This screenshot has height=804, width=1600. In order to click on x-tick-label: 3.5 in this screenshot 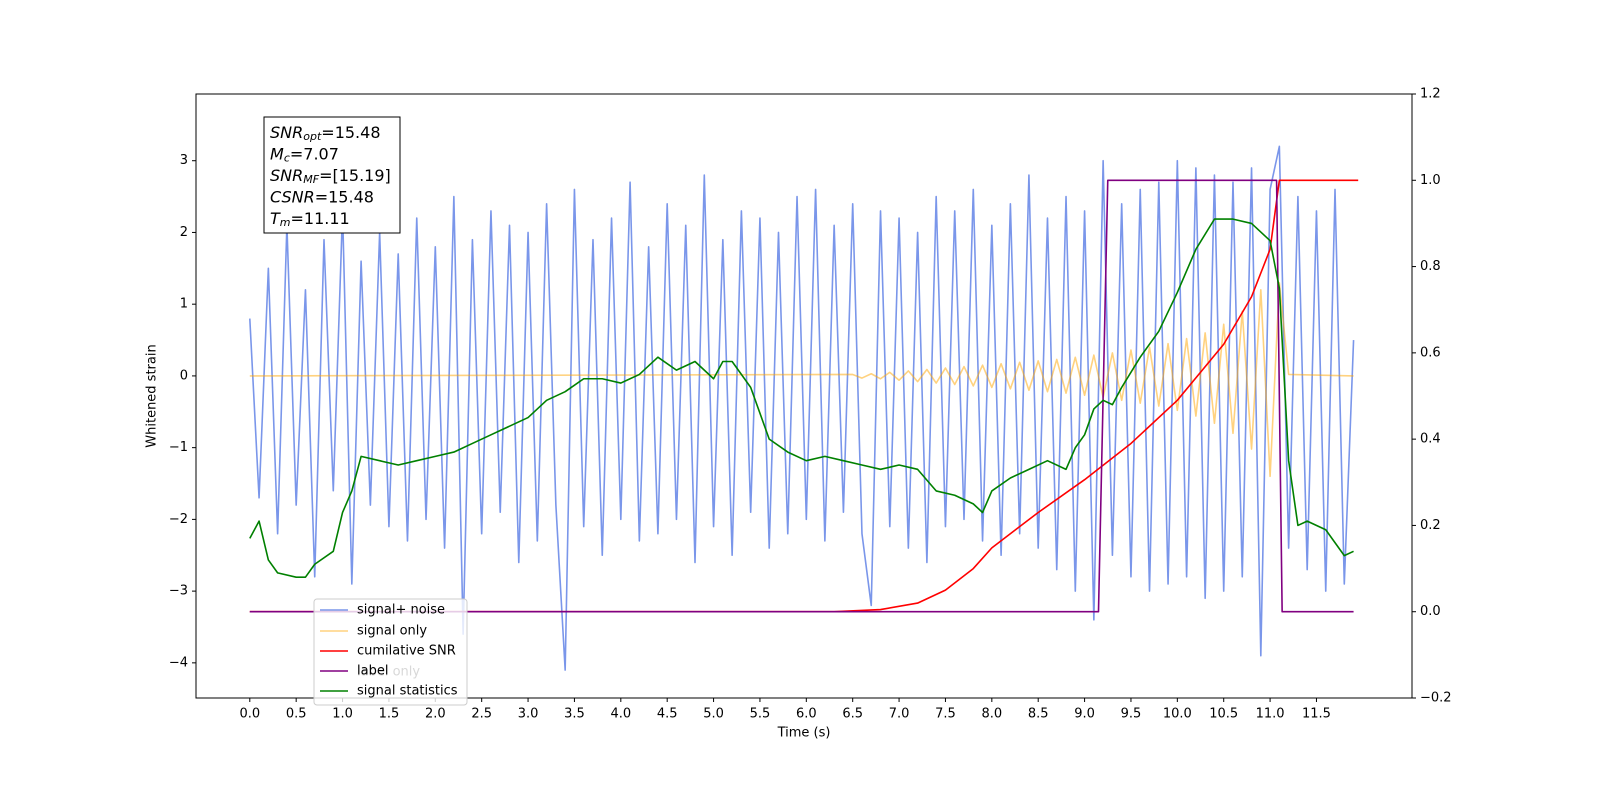, I will do `click(574, 714)`.